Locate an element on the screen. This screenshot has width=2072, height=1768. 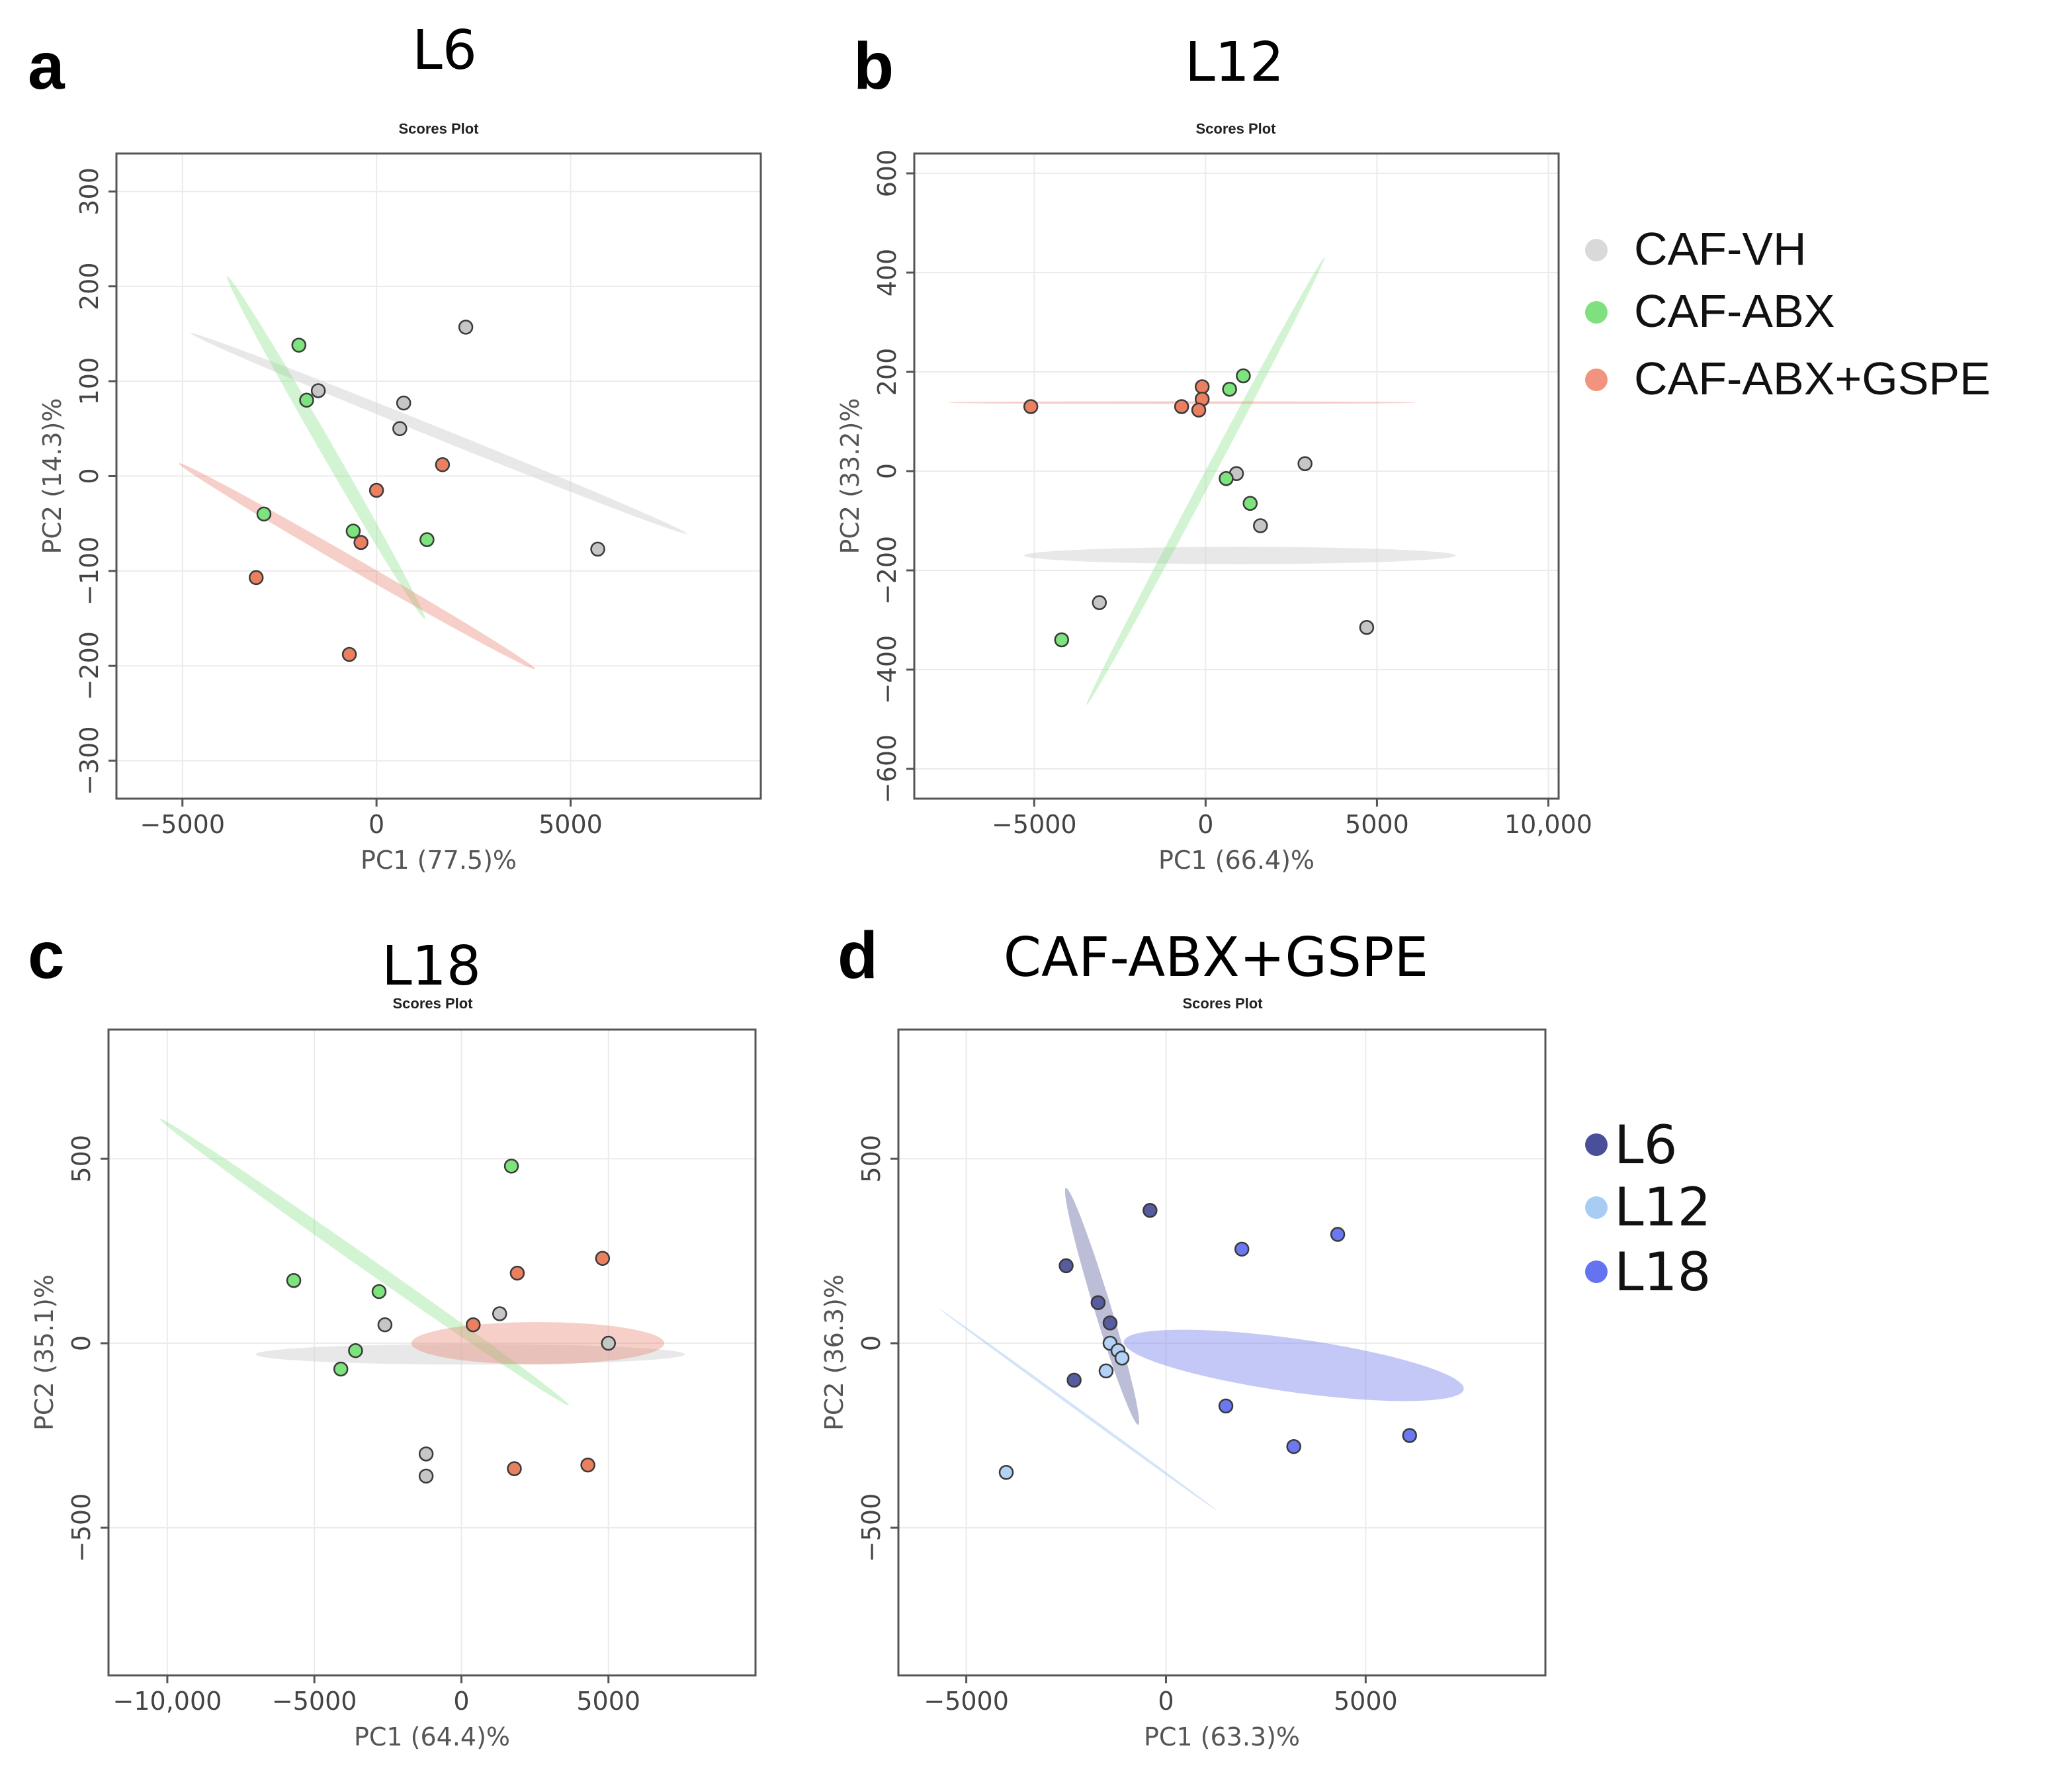
panel-d-ytick-label-2: 500 is located at coordinates (871, 1159).